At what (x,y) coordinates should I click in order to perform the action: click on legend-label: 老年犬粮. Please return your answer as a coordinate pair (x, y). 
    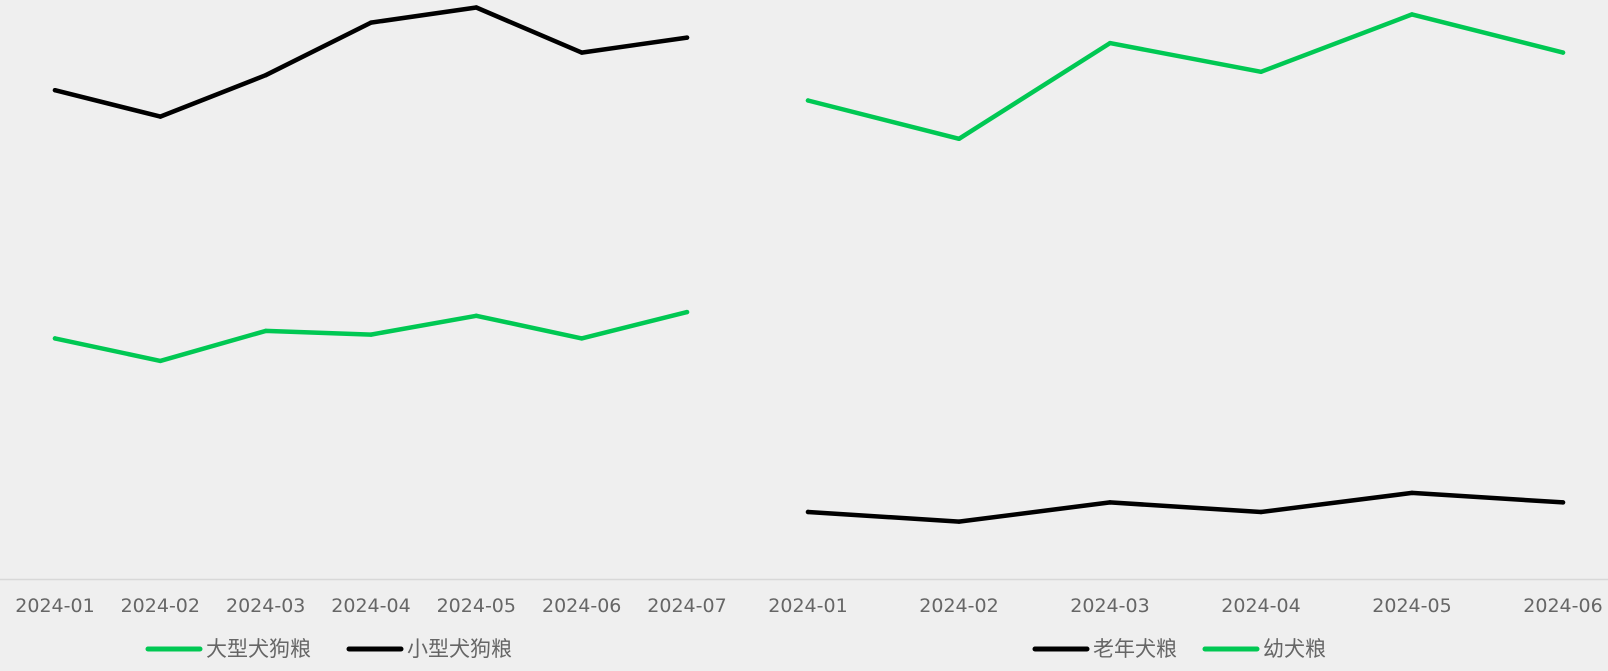
    Looking at the image, I should click on (1135, 649).